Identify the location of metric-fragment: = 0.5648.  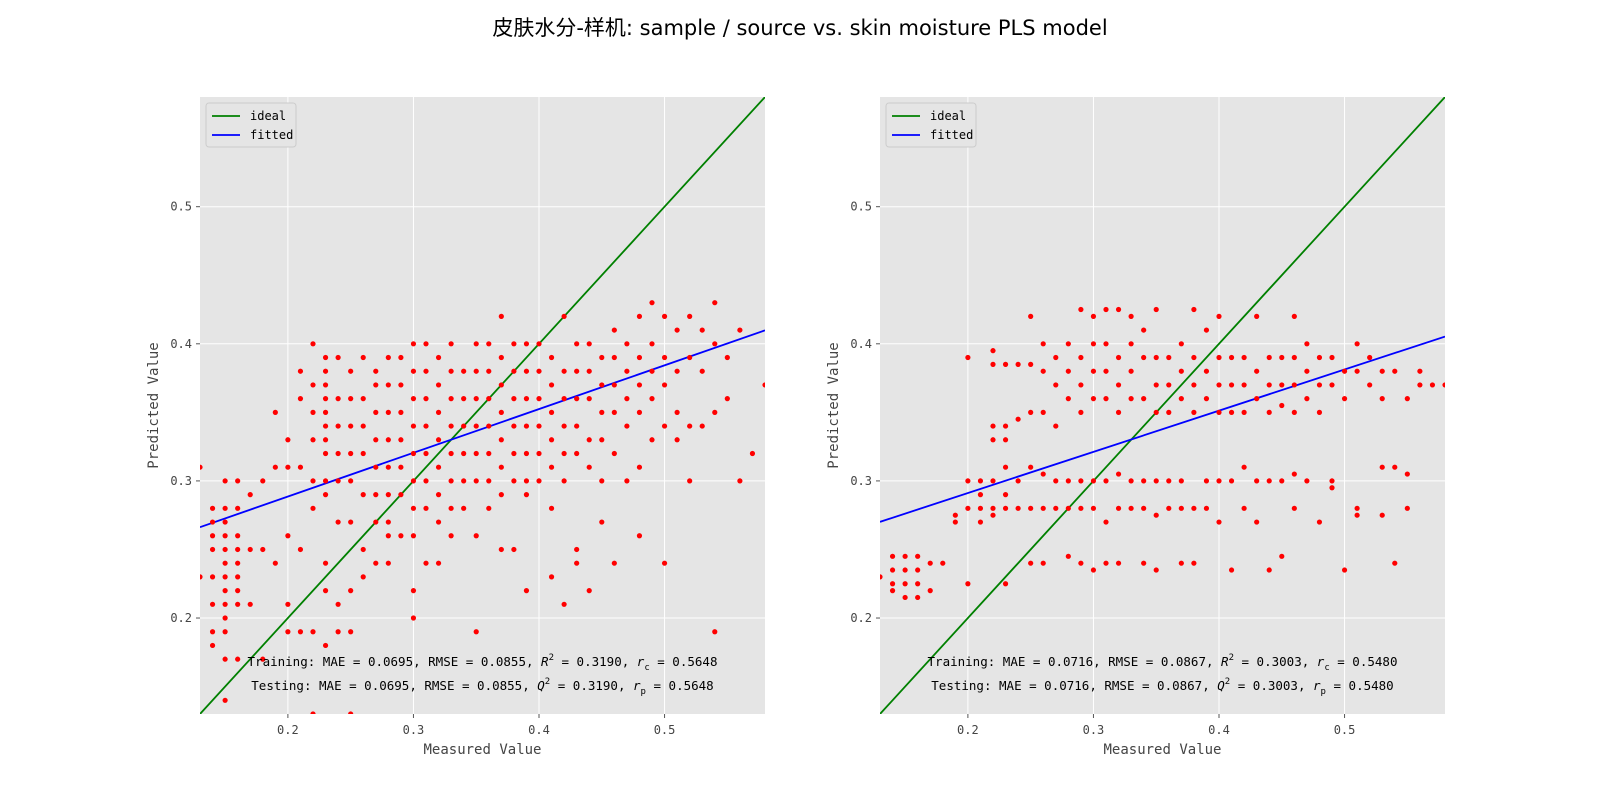
(684, 661).